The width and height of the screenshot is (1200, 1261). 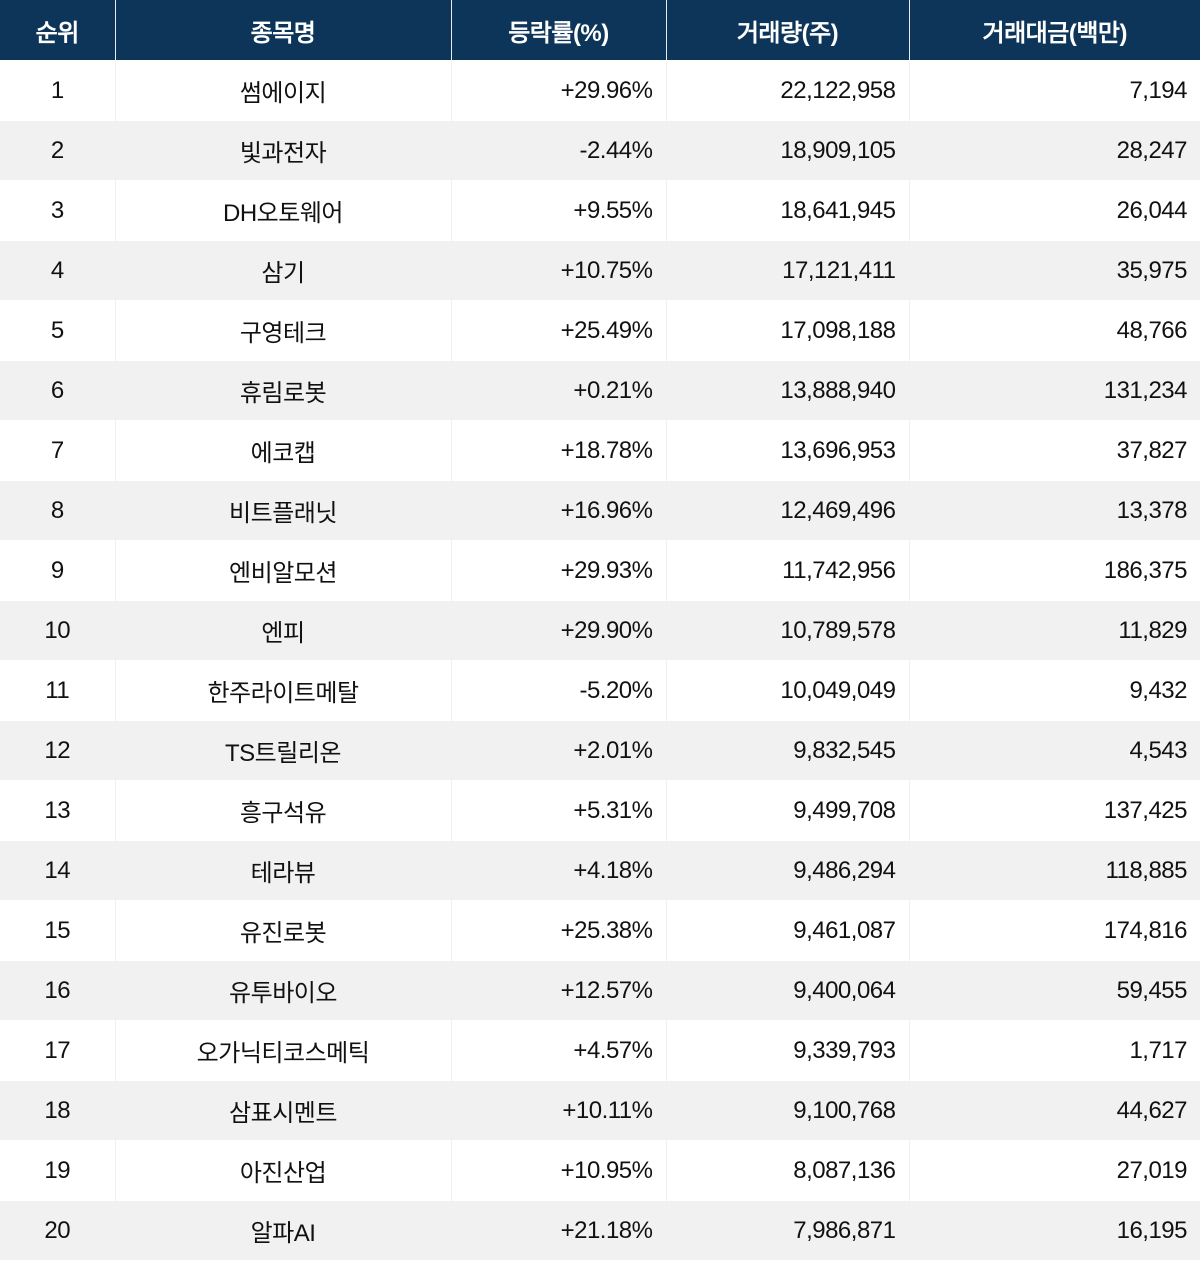 I want to click on stock-name-cell: 아진산업, so click(x=282, y=1170).